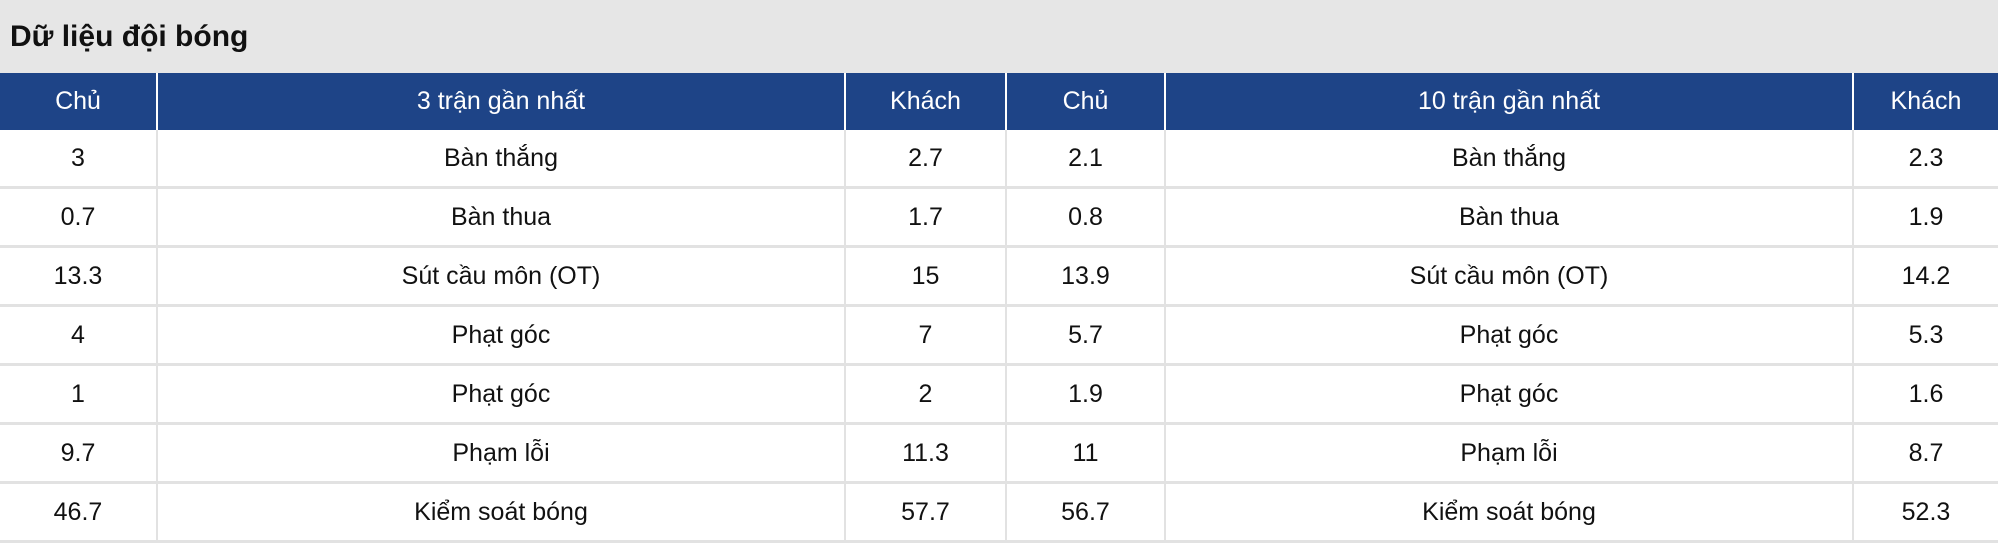 This screenshot has width=1998, height=543. What do you see at coordinates (500, 453) in the screenshot?
I see `cell-stat-label-3: Phạm lỗi` at bounding box center [500, 453].